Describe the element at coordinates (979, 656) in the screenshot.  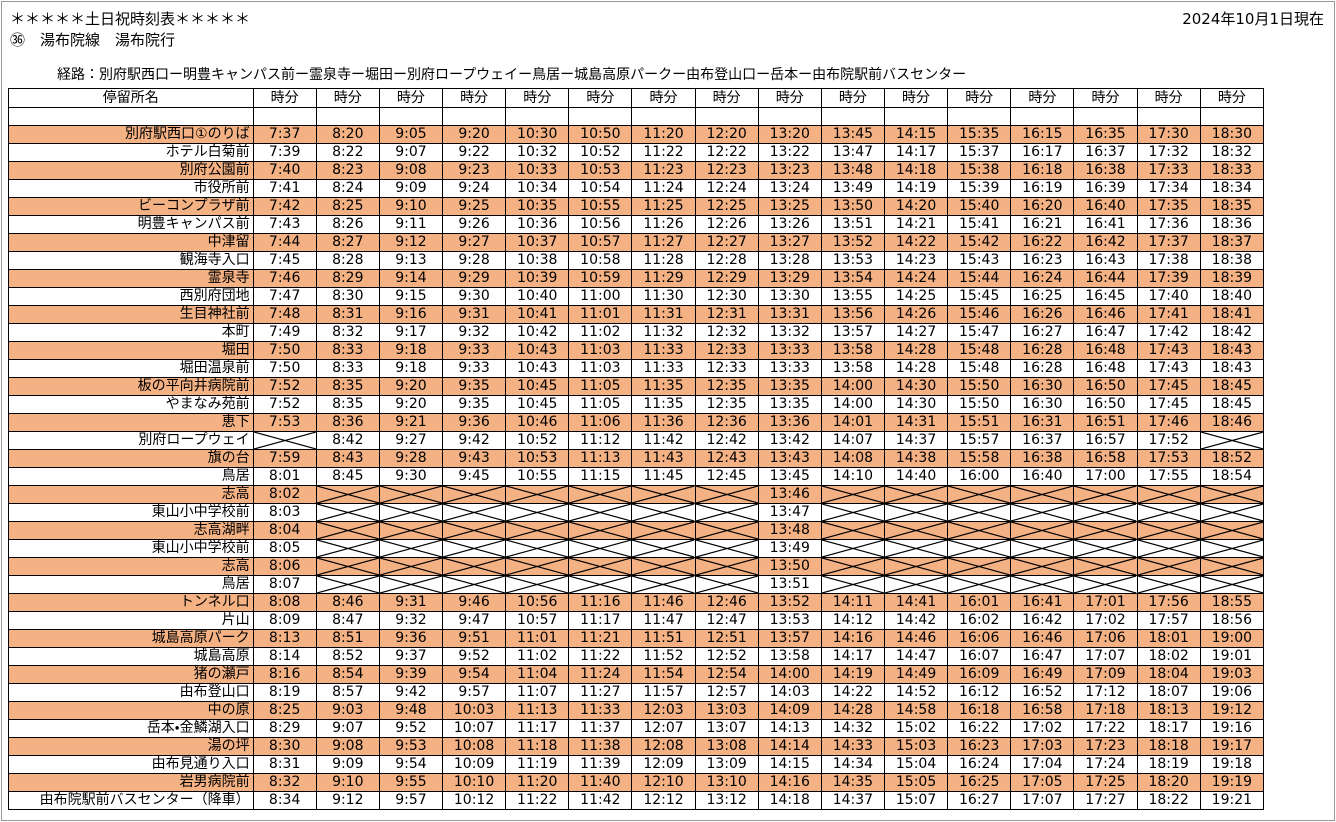
I see `time-cell: 16:07` at that location.